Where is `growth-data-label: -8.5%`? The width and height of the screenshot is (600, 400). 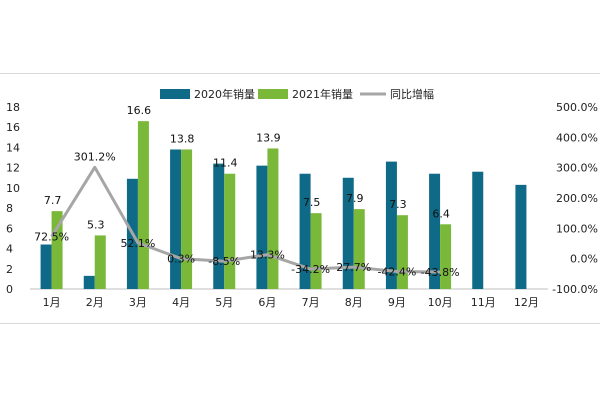
growth-data-label: -8.5% is located at coordinates (224, 261).